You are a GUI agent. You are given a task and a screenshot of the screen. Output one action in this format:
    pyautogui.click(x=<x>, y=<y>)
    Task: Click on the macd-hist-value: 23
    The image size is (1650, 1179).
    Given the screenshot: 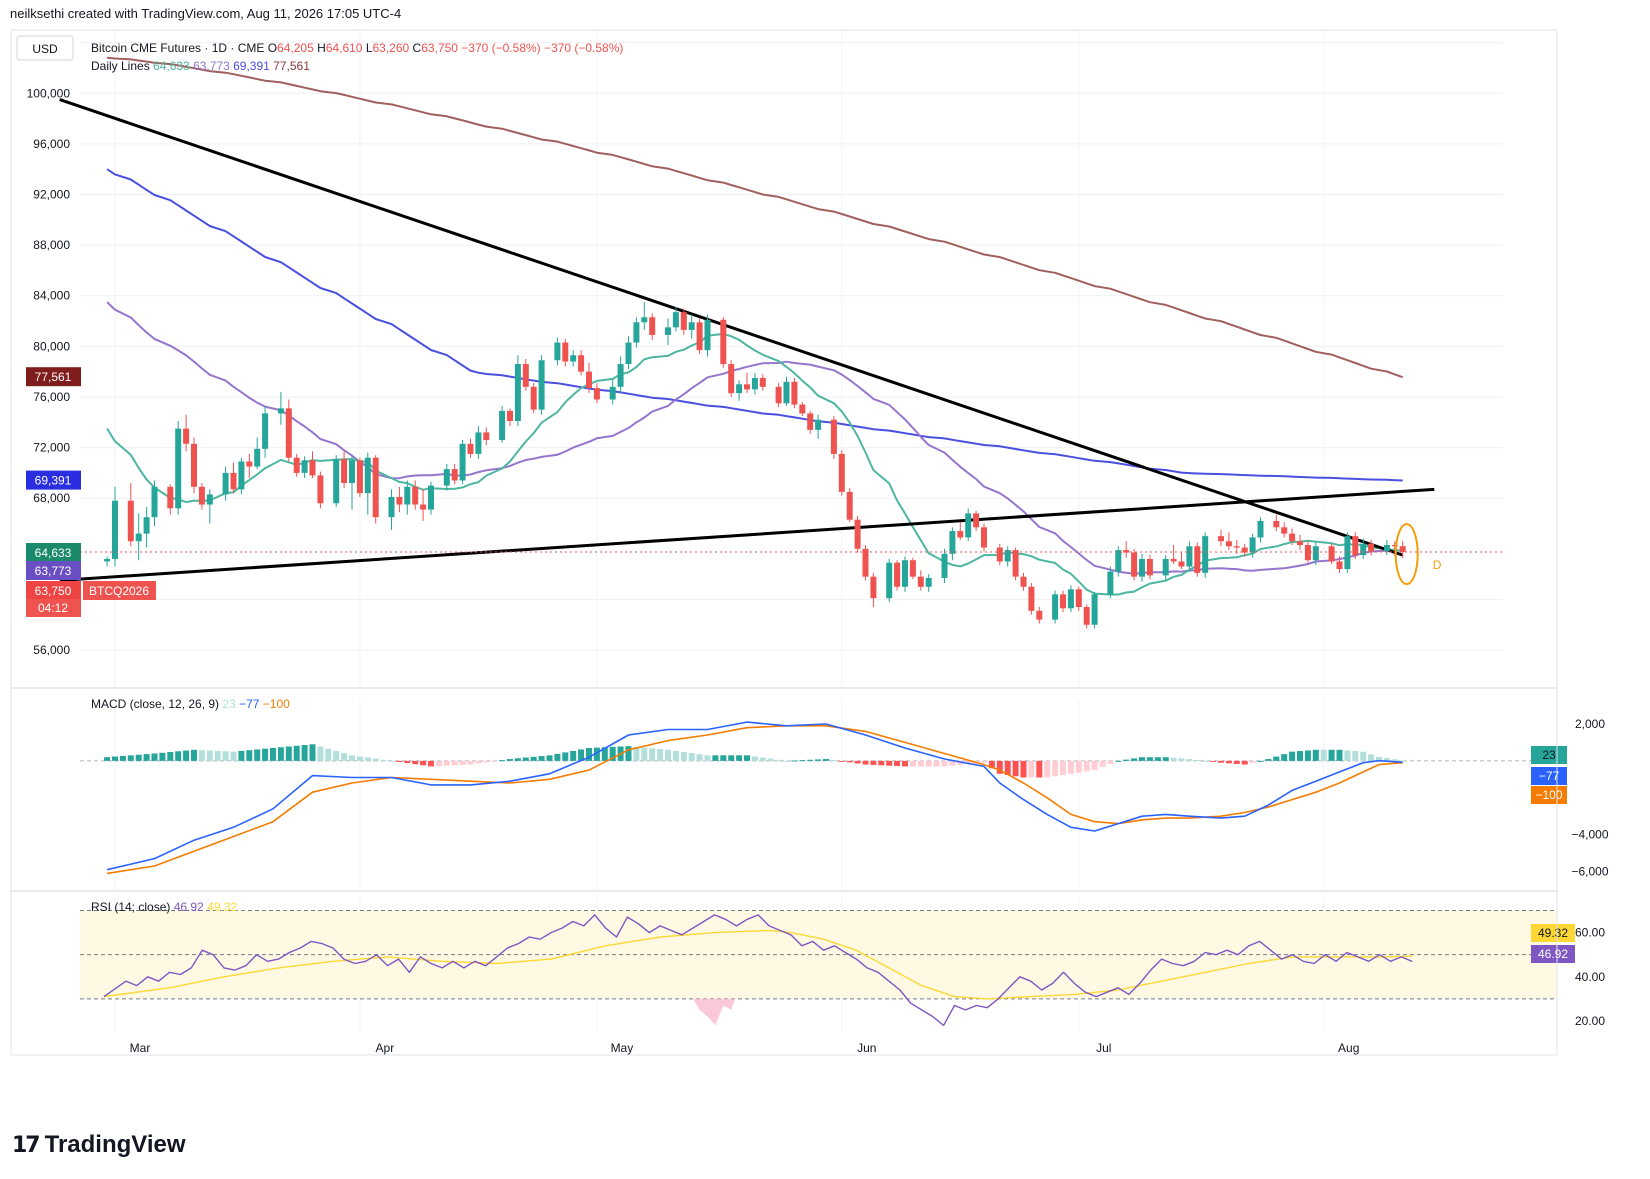 What is the action you would take?
    pyautogui.click(x=230, y=704)
    